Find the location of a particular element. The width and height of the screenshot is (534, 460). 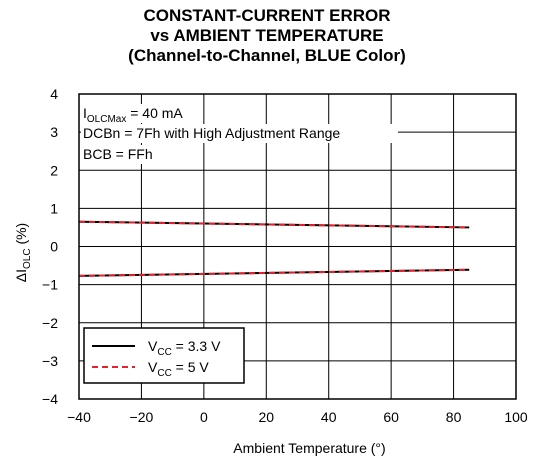

chart-title-line-2: vs AMBIENT TEMPERATURE is located at coordinates (267, 35).